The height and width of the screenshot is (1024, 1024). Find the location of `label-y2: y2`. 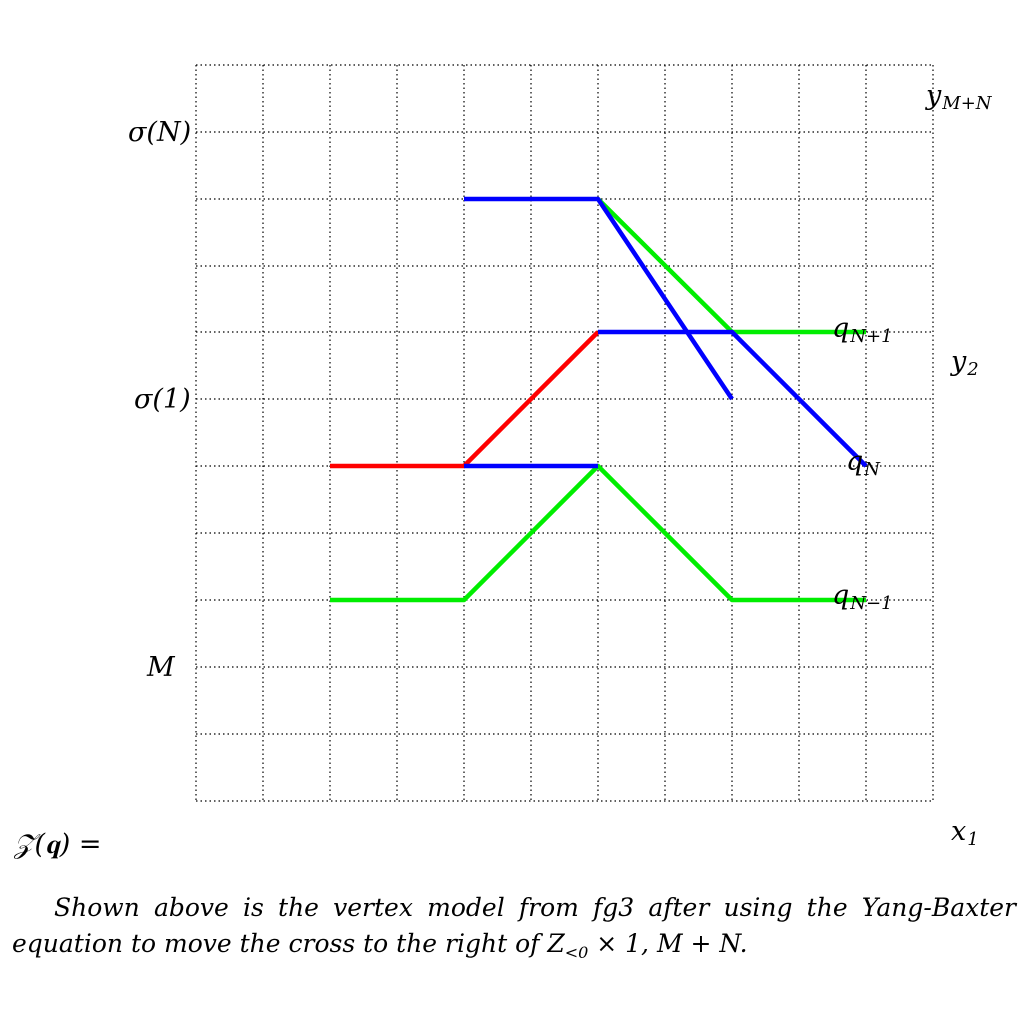

label-y2: y2 is located at coordinates (964, 363).